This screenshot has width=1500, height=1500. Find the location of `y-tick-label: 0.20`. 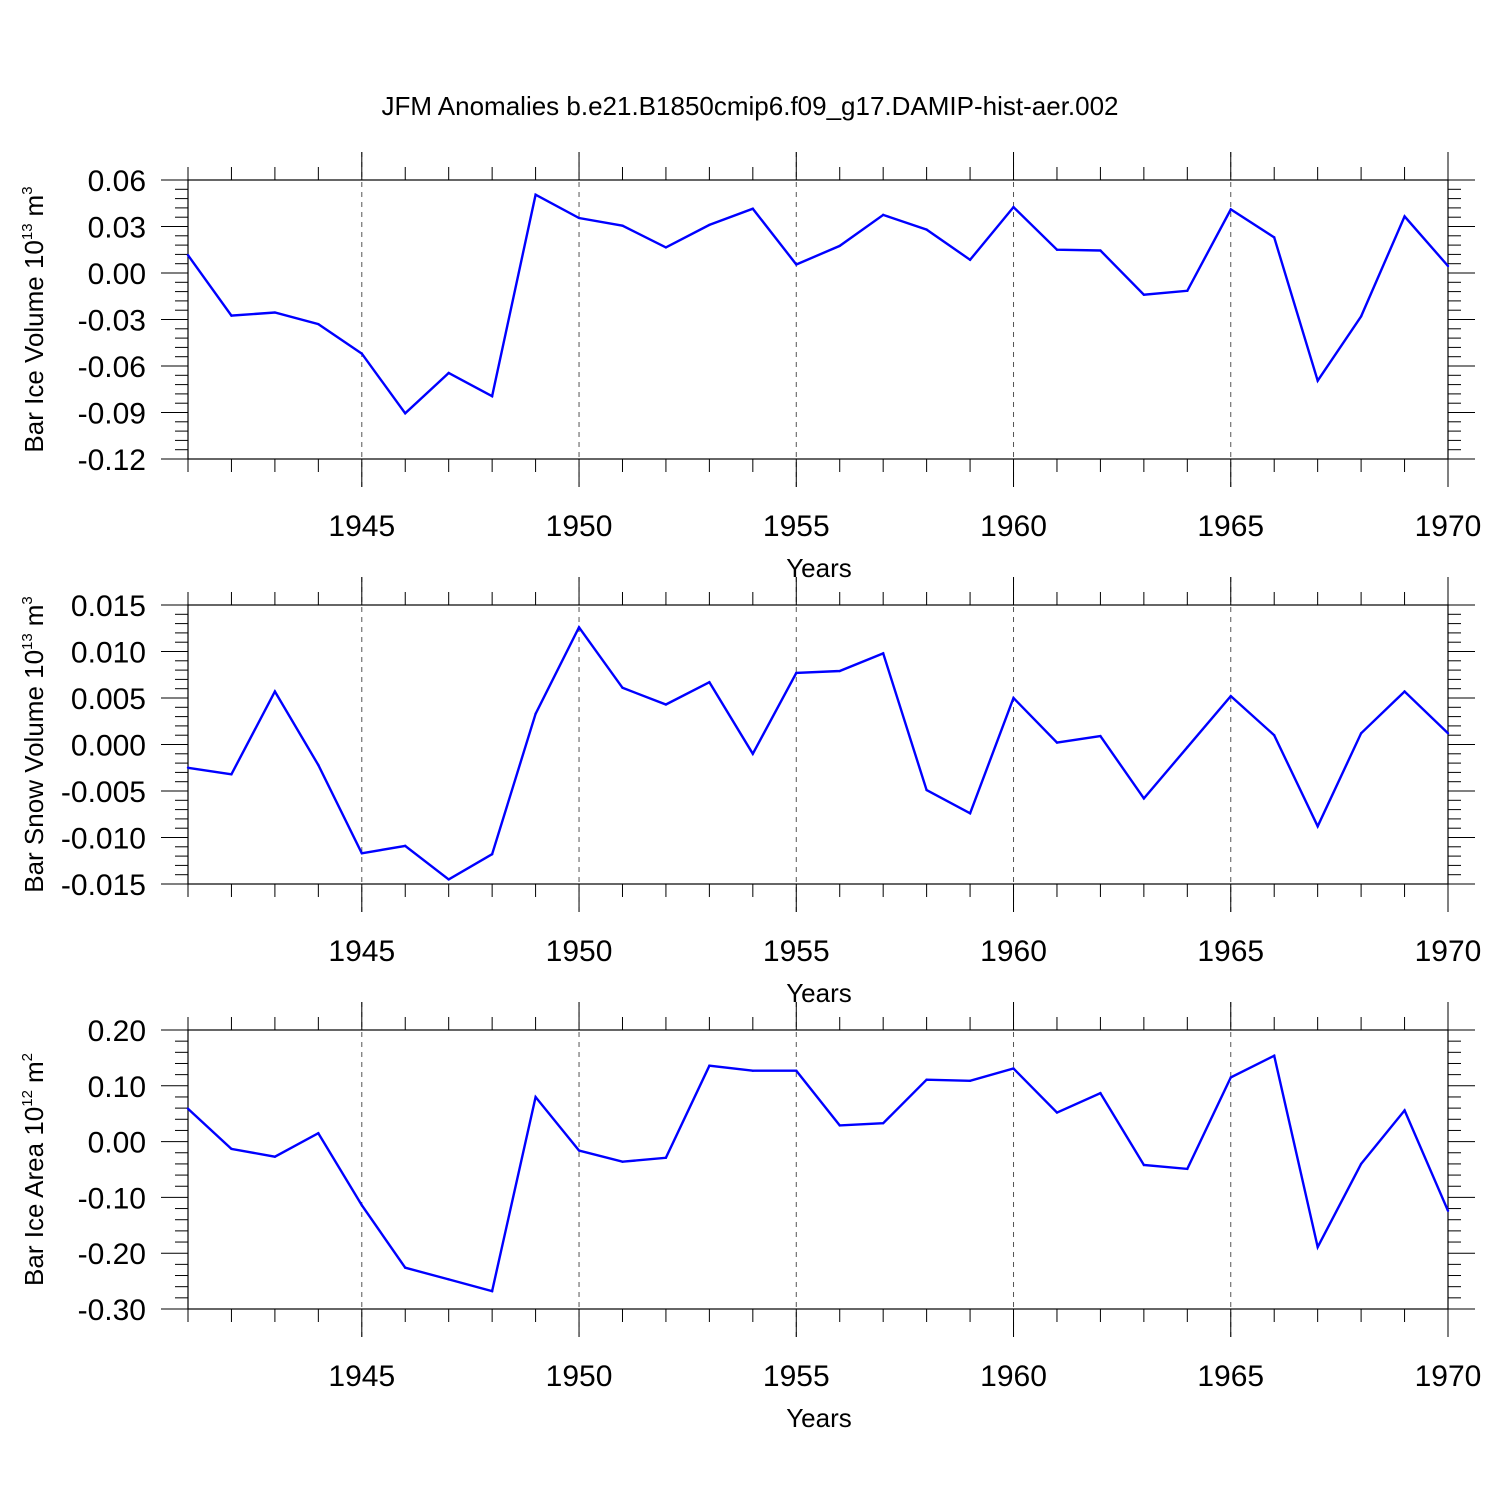

y-tick-label: 0.20 is located at coordinates (117, 1031).